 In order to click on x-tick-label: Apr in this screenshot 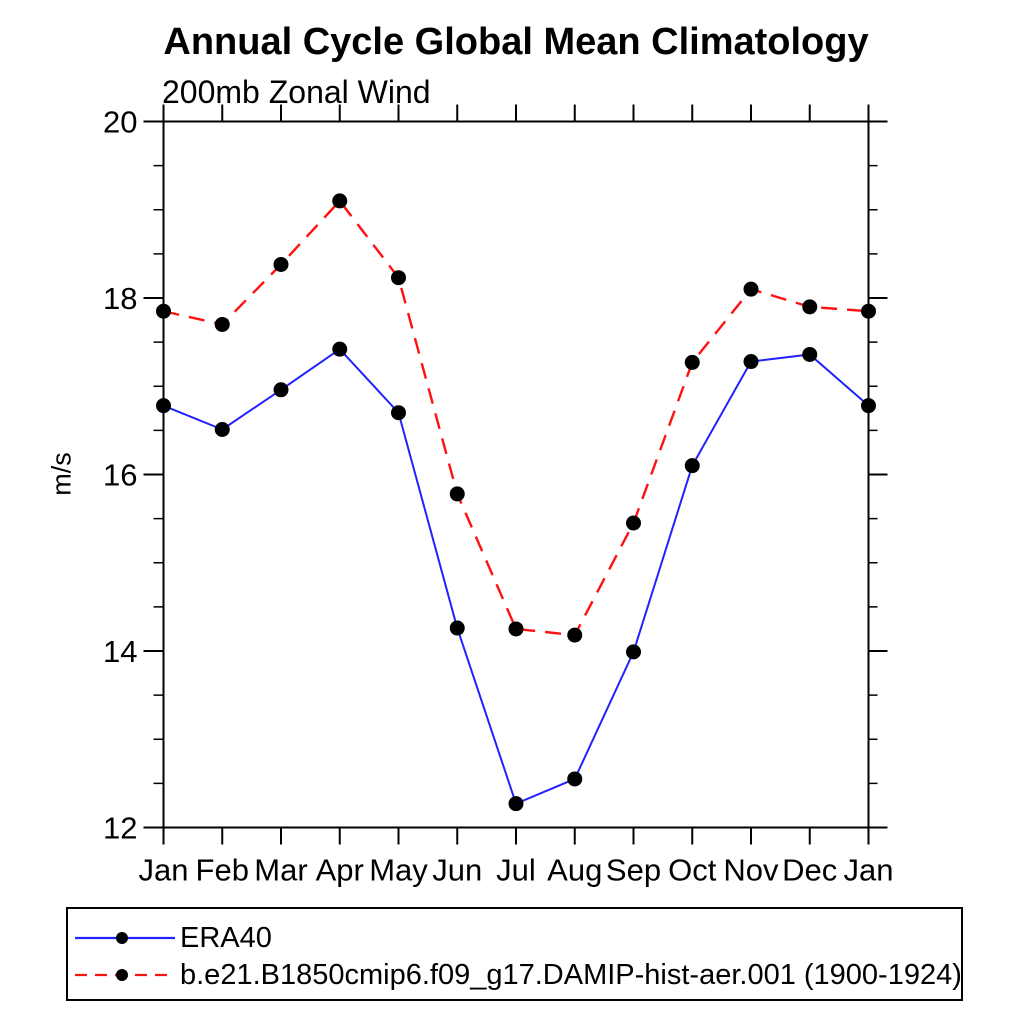, I will do `click(340, 870)`.